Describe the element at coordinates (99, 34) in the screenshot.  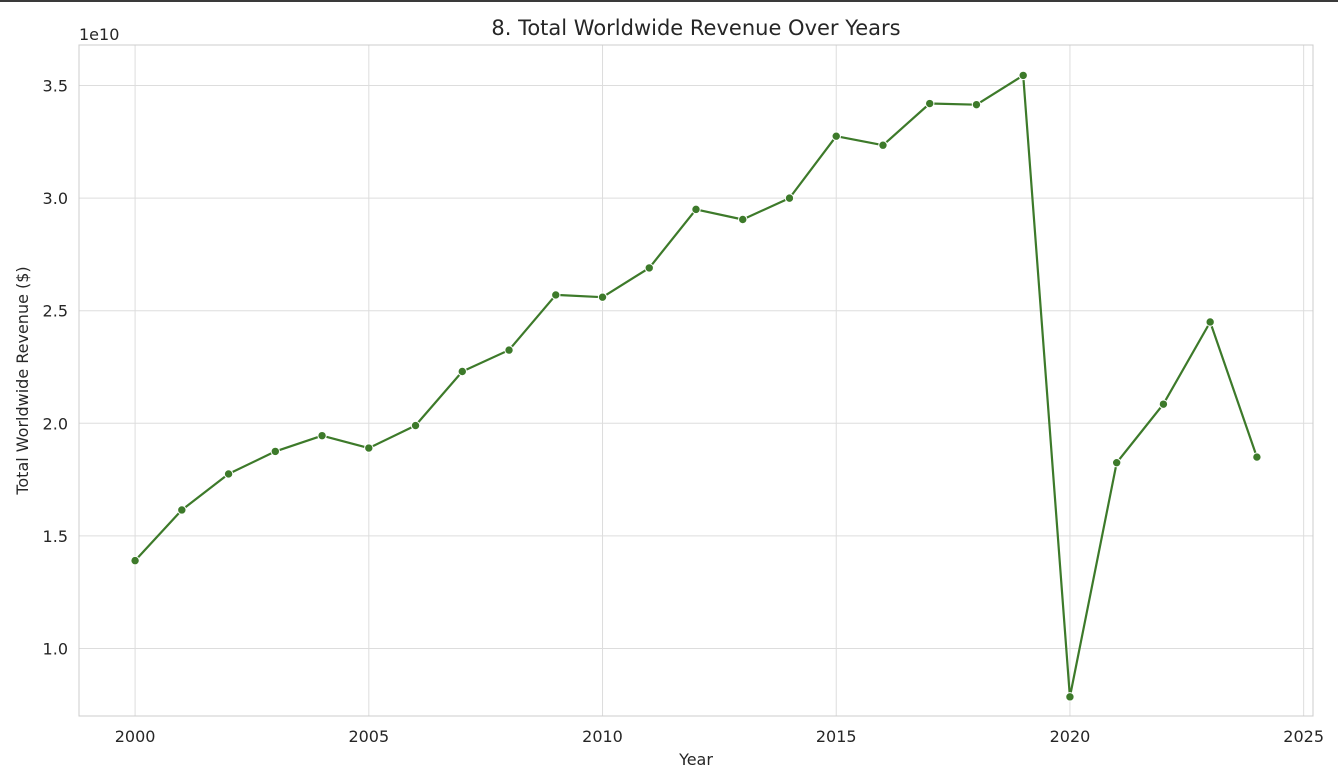
I see `y-axis-offset-label: 1e10` at that location.